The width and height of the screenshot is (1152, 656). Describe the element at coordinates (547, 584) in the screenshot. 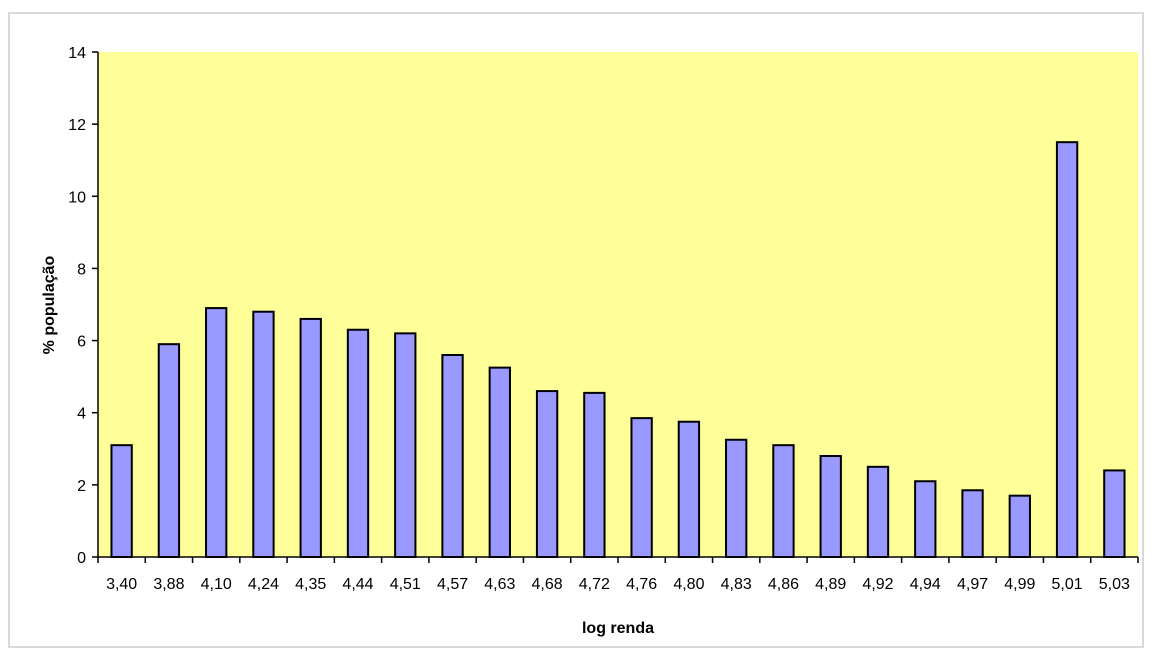

I see `x-tick-label: 4,68` at that location.